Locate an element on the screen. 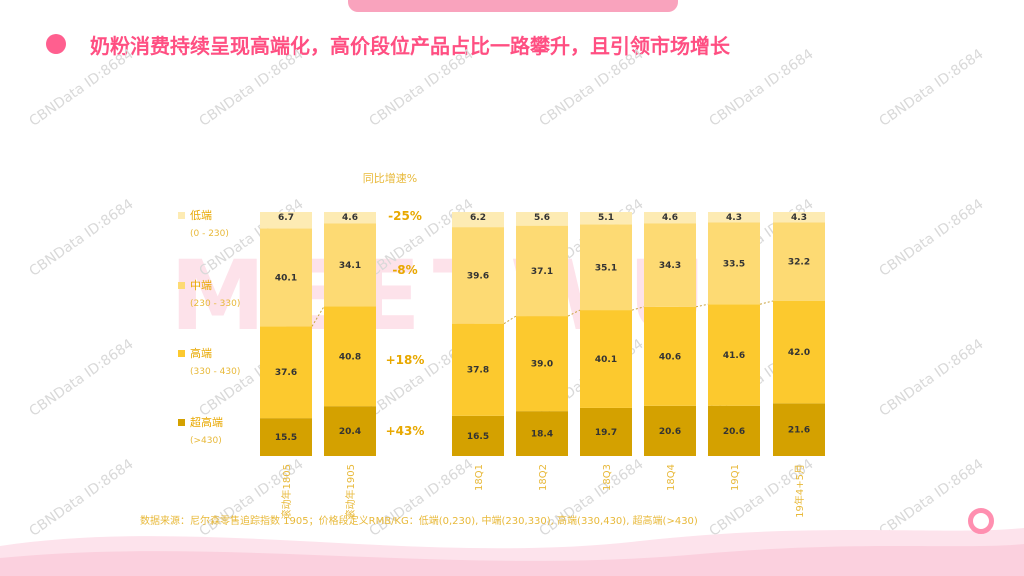 This screenshot has width=1024, height=576. legend-label: 低端 is located at coordinates (201, 215).